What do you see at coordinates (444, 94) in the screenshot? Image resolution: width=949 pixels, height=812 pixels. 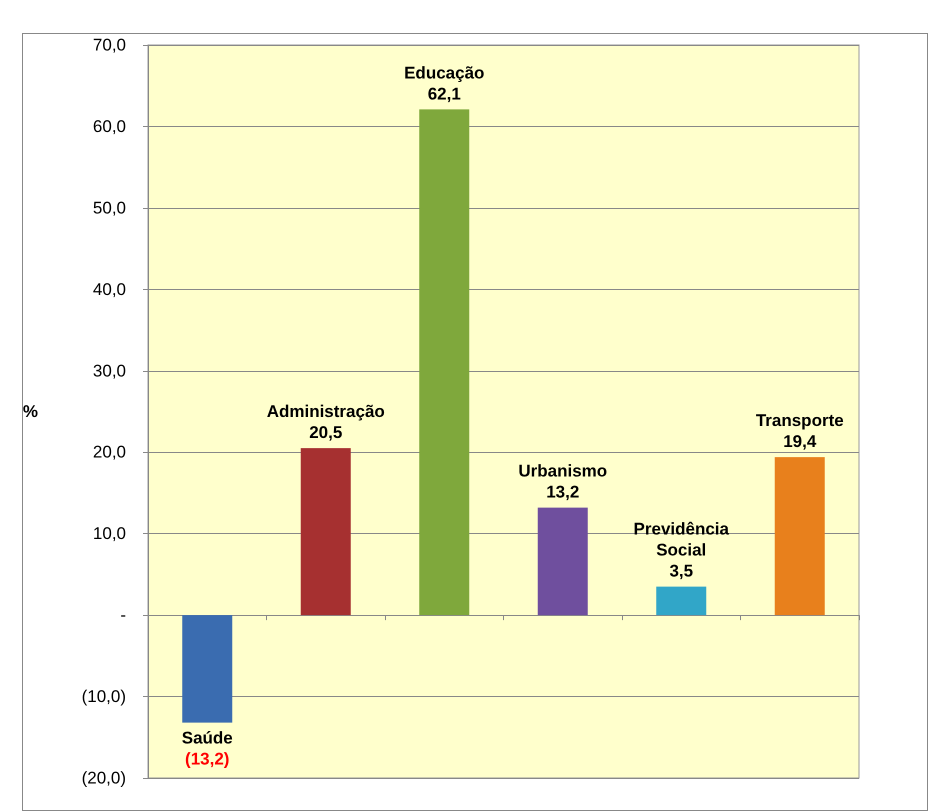 I see `data-label: 62,1` at bounding box center [444, 94].